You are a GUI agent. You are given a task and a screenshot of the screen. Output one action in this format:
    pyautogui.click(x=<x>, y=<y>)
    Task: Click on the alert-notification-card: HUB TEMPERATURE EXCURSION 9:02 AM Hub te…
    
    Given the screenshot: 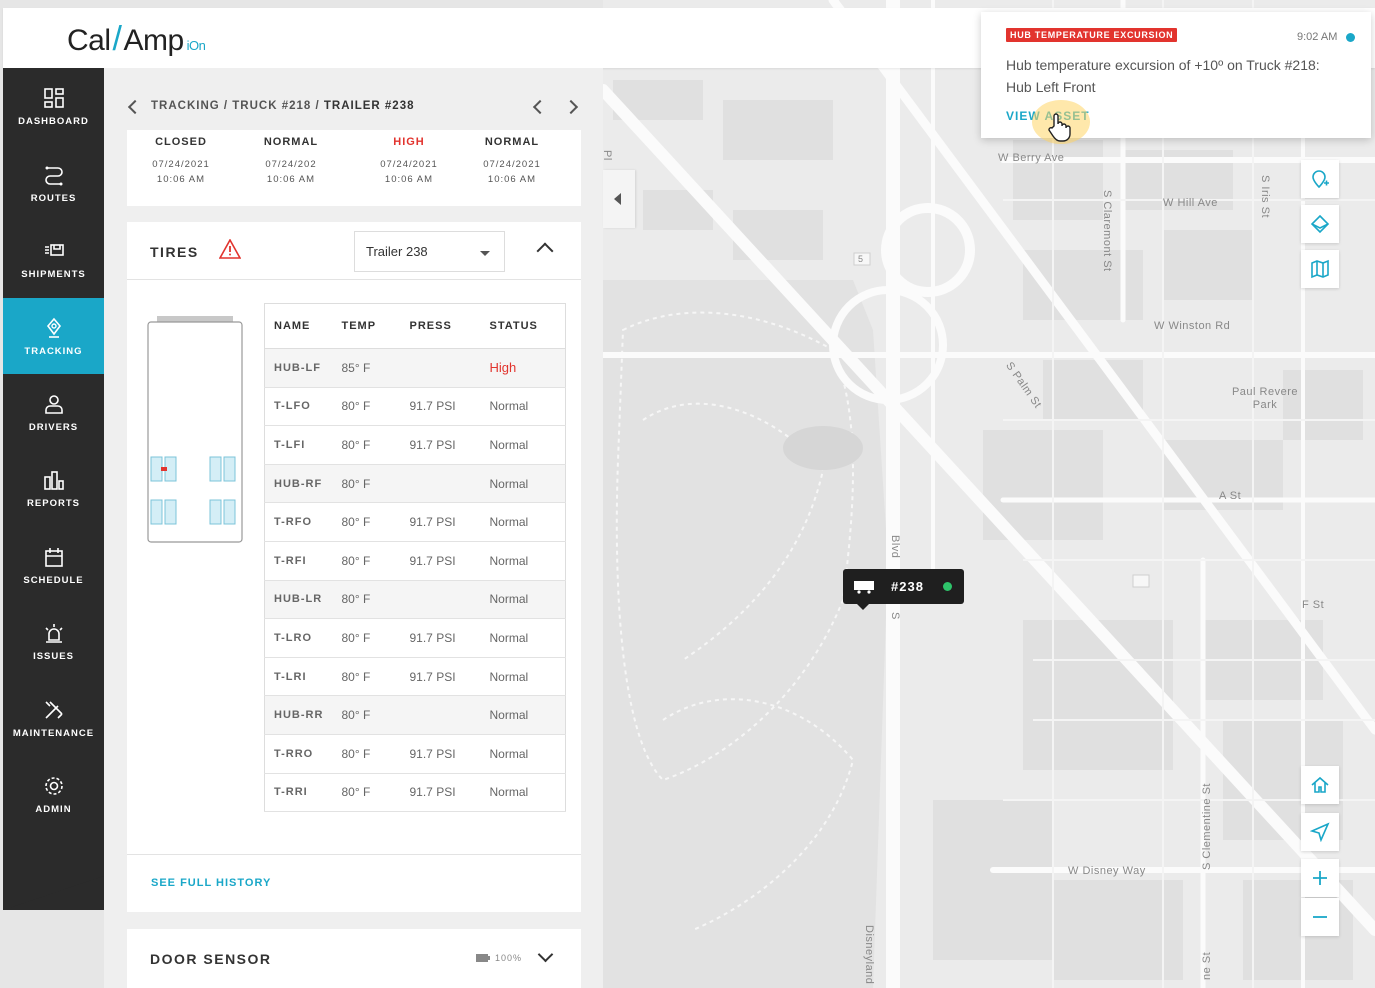 What is the action you would take?
    pyautogui.click(x=1176, y=75)
    